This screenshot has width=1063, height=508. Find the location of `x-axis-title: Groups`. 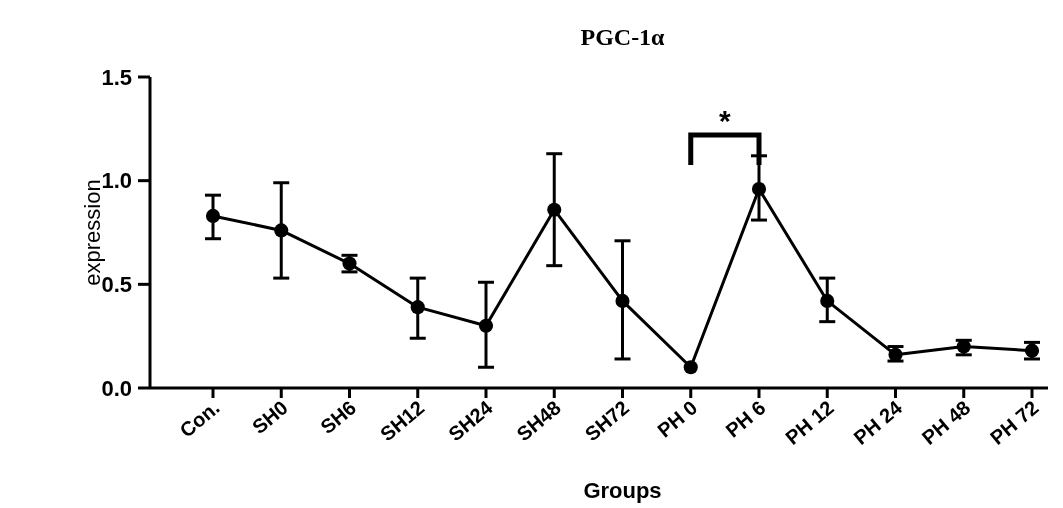

x-axis-title: Groups is located at coordinates (622, 490).